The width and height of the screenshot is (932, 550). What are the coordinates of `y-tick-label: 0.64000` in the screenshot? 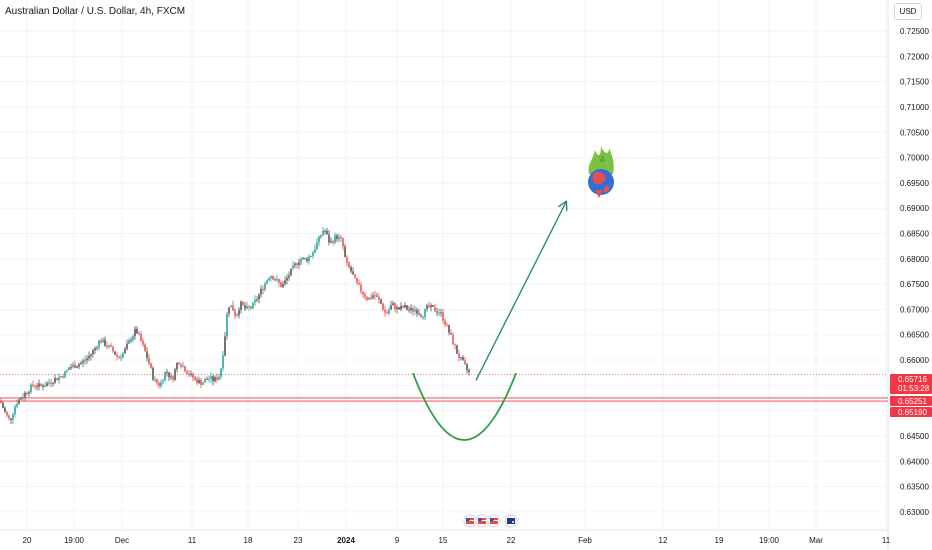 It's located at (914, 461).